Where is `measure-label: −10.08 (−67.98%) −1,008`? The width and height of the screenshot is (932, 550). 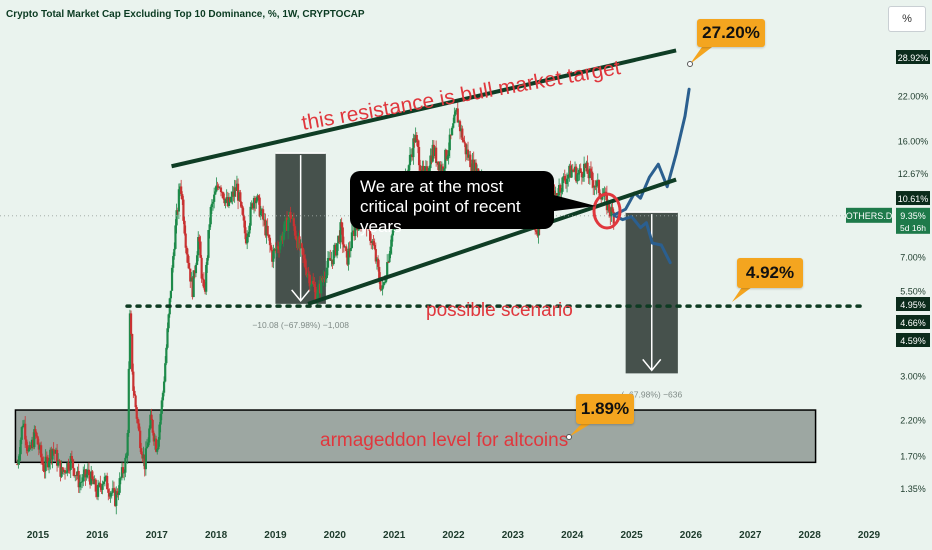
measure-label: −10.08 (−67.98%) −1,008 is located at coordinates (300, 325).